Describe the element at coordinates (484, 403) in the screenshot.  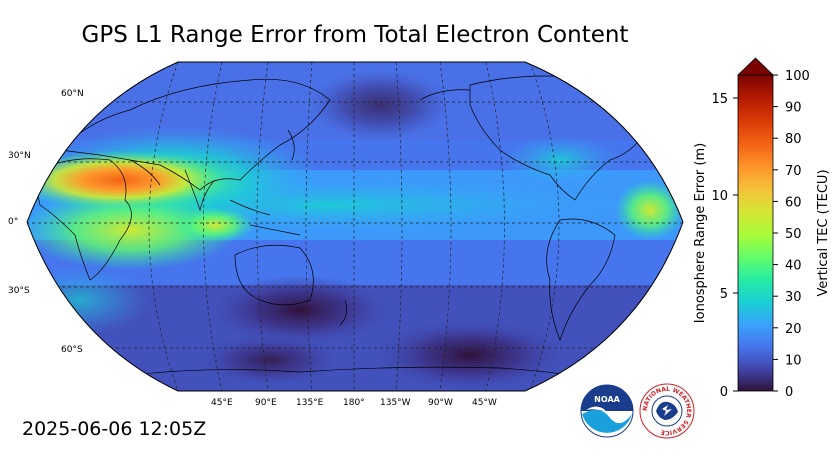
I see `lon-label-45w: 45°W` at that location.